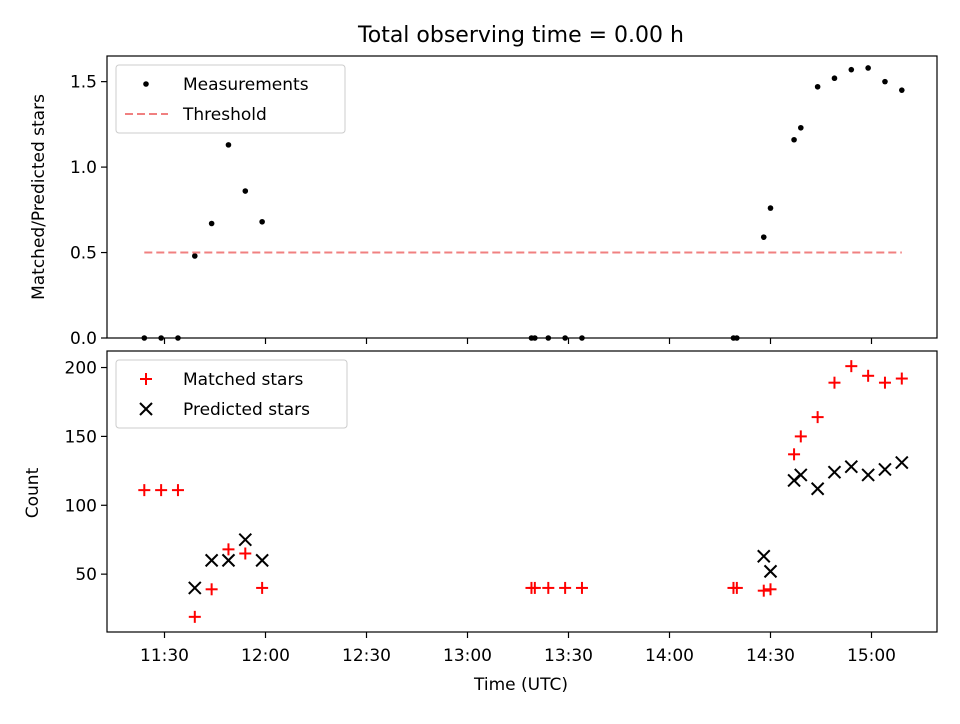  What do you see at coordinates (224, 115) in the screenshot?
I see `legend-label: Threshold` at bounding box center [224, 115].